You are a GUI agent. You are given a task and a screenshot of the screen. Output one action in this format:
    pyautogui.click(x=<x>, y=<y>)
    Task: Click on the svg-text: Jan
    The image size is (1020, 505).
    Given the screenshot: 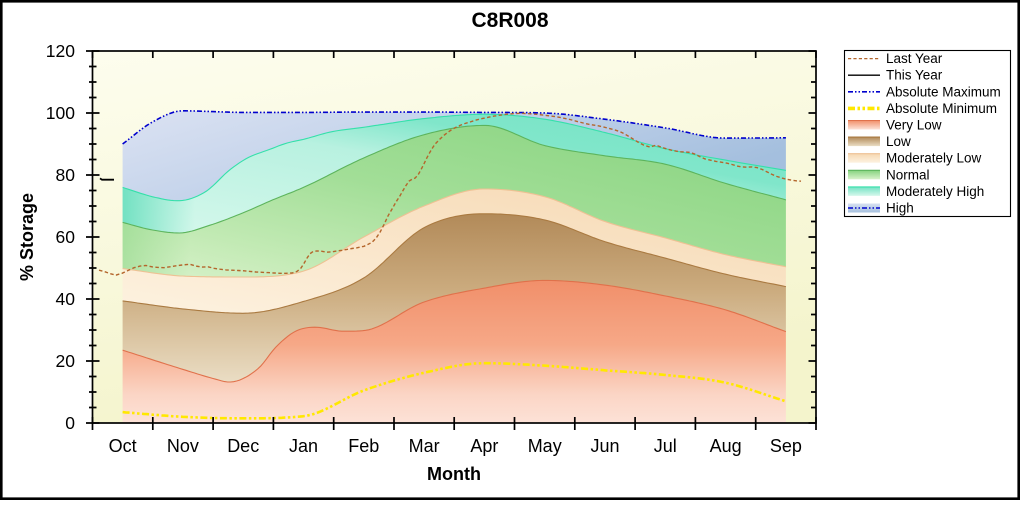 What is the action you would take?
    pyautogui.click(x=303, y=446)
    